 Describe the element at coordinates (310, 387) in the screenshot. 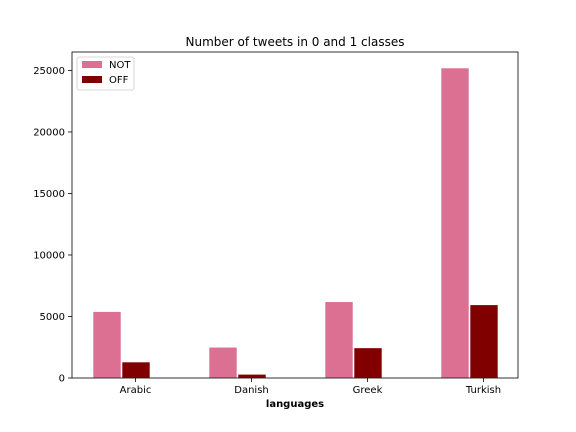

I see `x-axis-ticks: Arabic Danish Greek Turkish` at that location.